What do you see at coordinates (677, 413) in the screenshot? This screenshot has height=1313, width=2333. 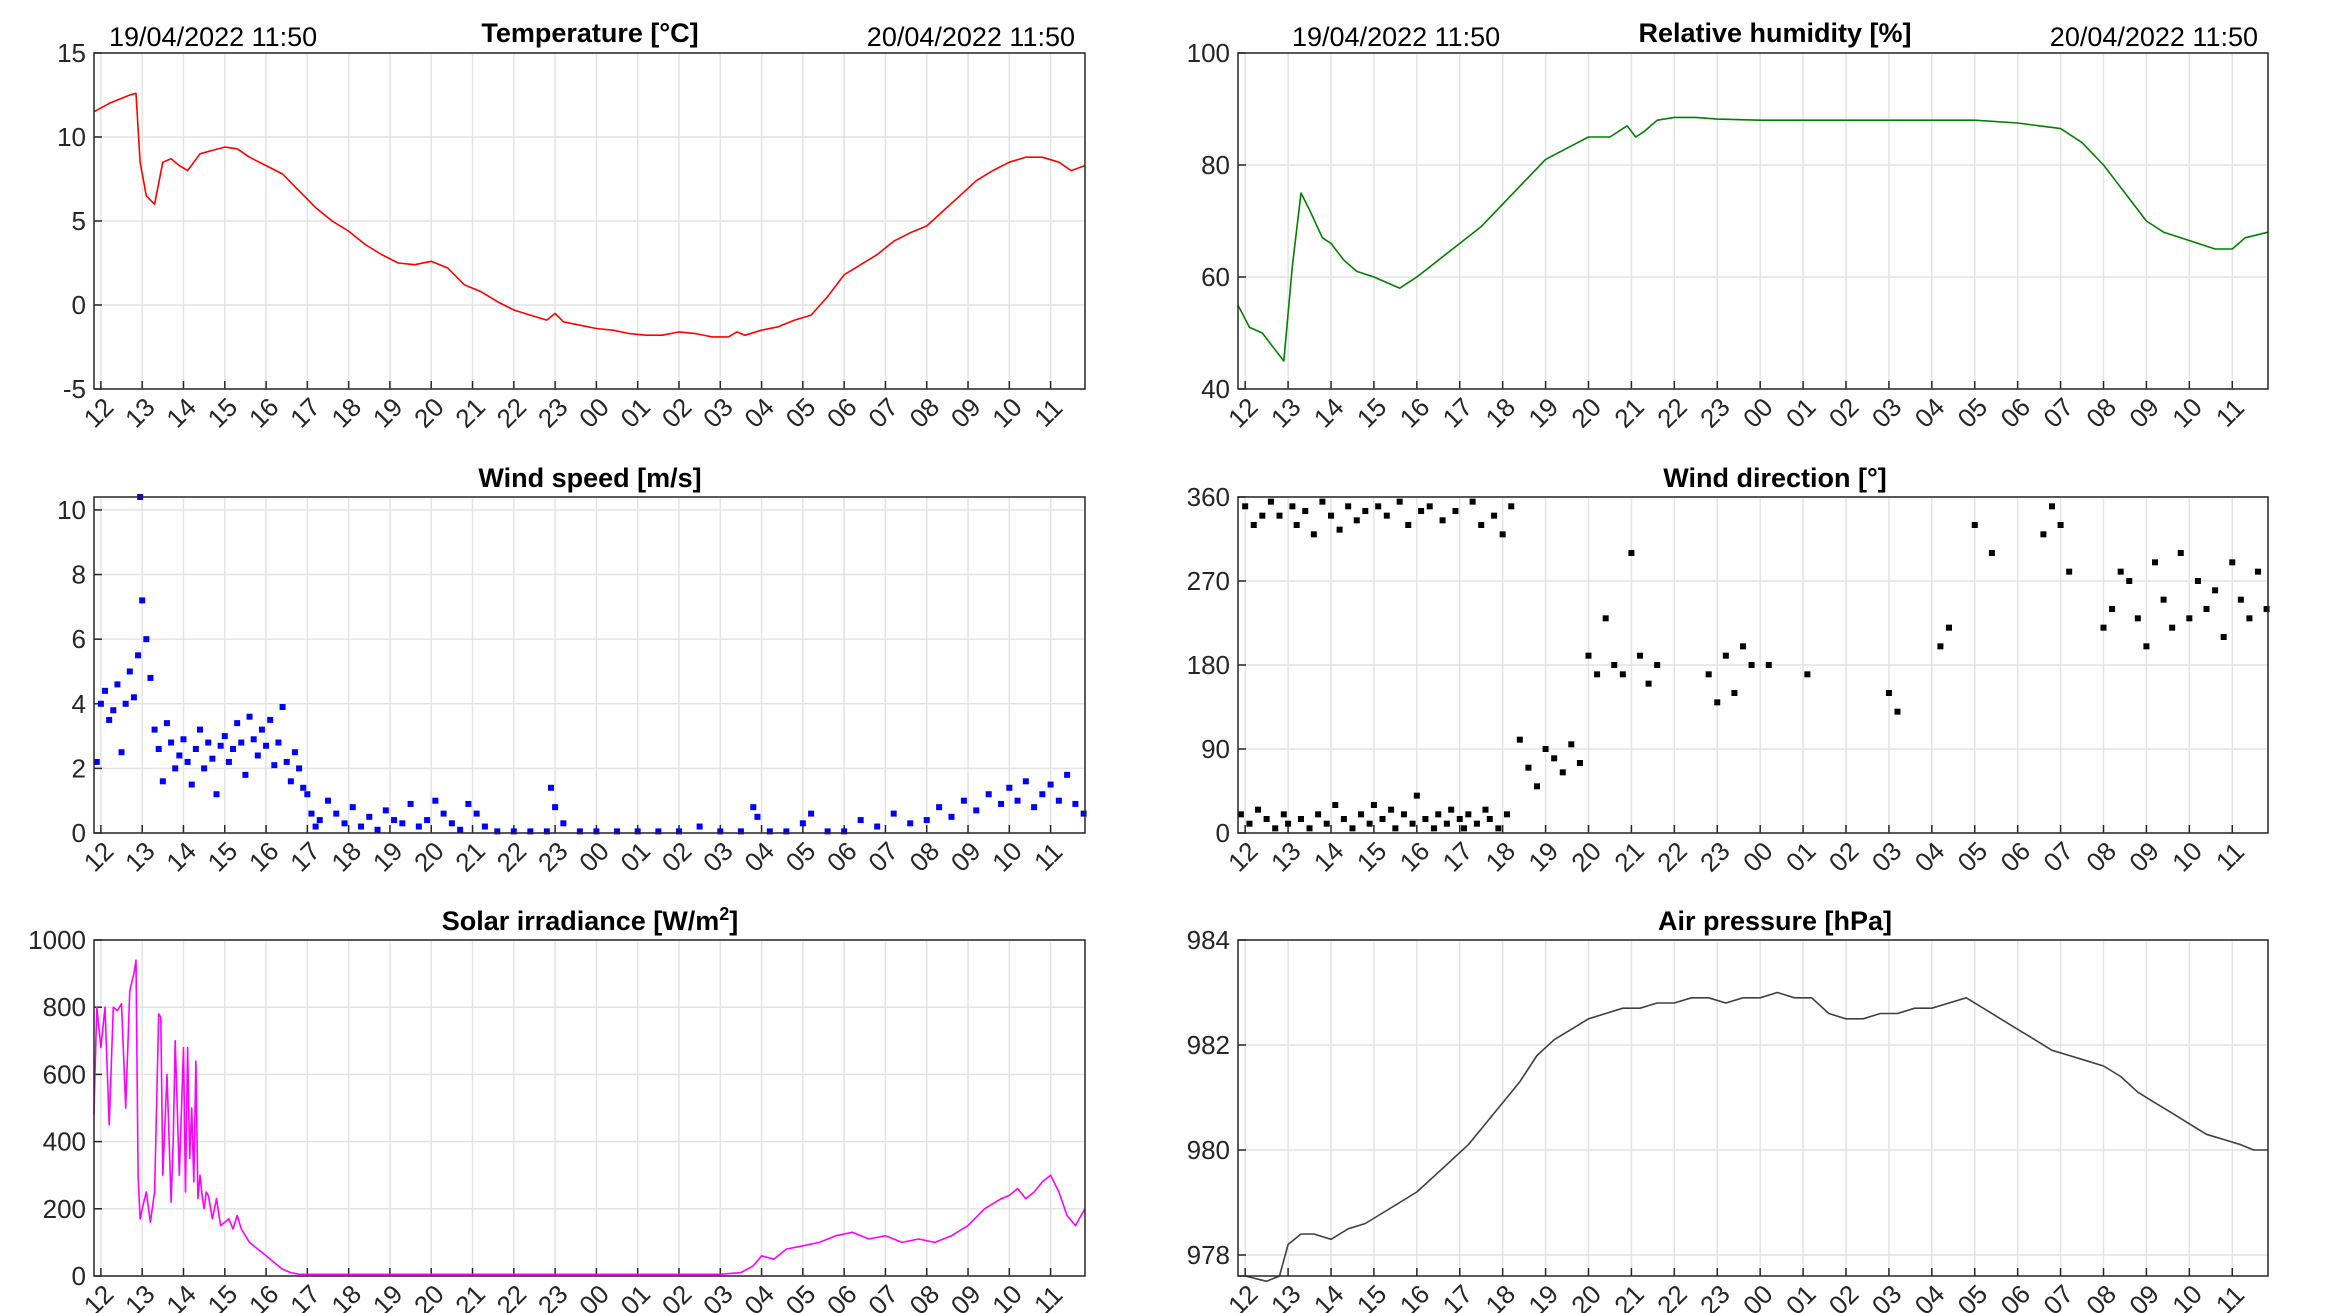 I see `x-tick-label: 02` at bounding box center [677, 413].